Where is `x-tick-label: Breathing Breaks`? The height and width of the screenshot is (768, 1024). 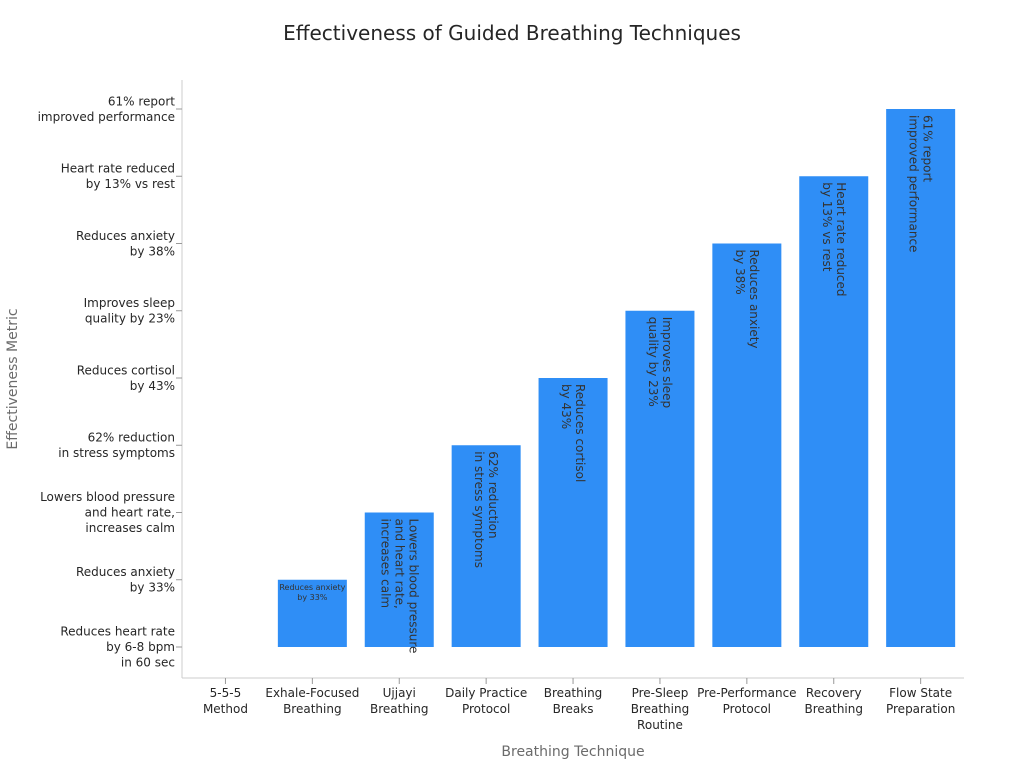
x-tick-label: Breathing Breaks is located at coordinates (573, 701).